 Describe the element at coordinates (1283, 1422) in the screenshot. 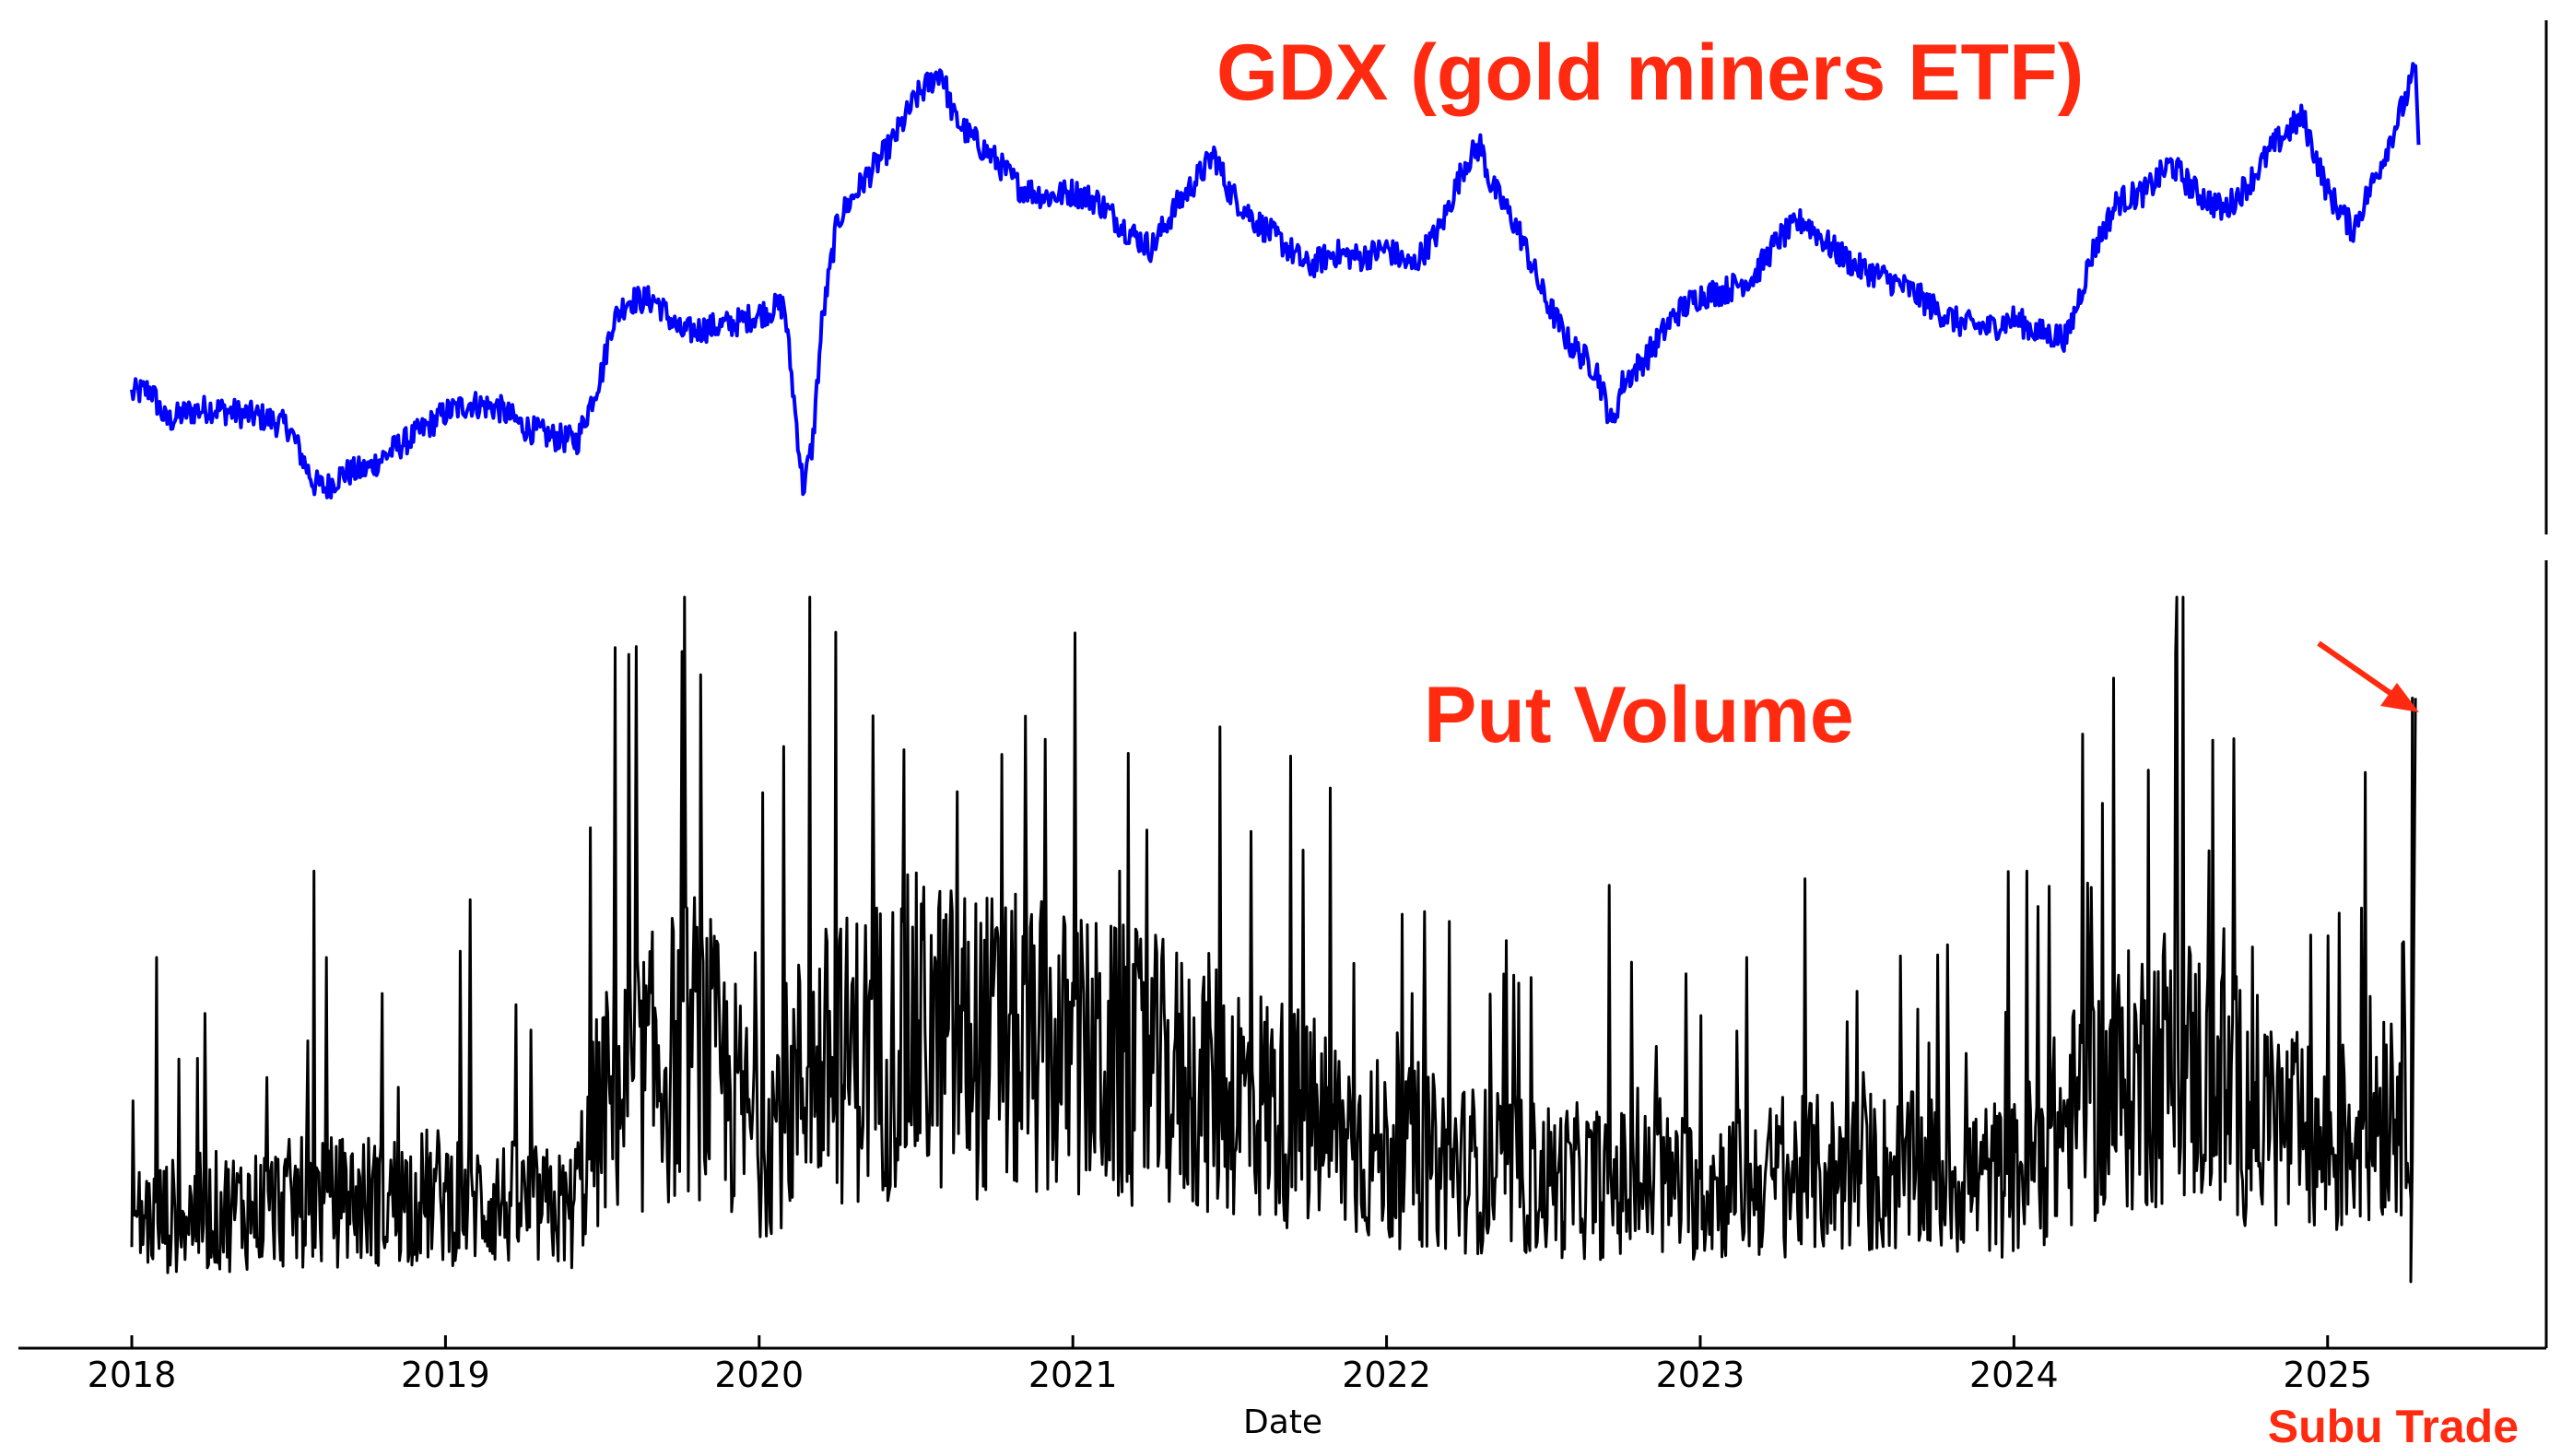

I see `x-axis-label: Date` at that location.